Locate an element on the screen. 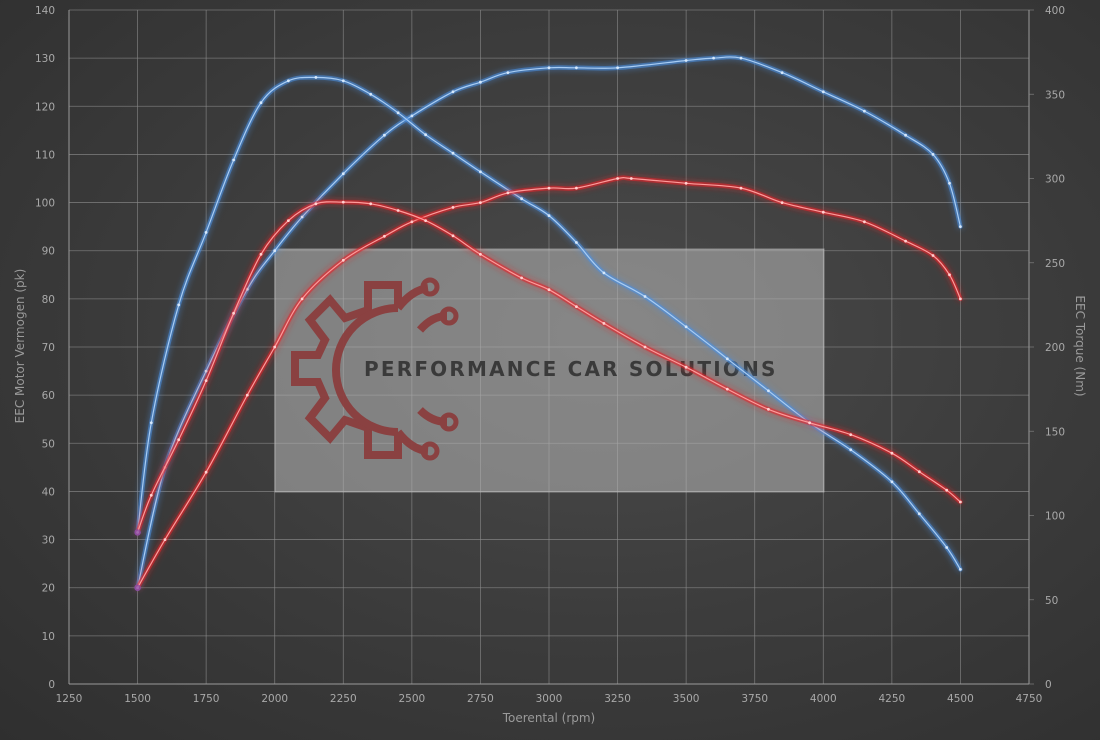 The image size is (1100, 740). y-left-tick-label: 60 is located at coordinates (48, 396).